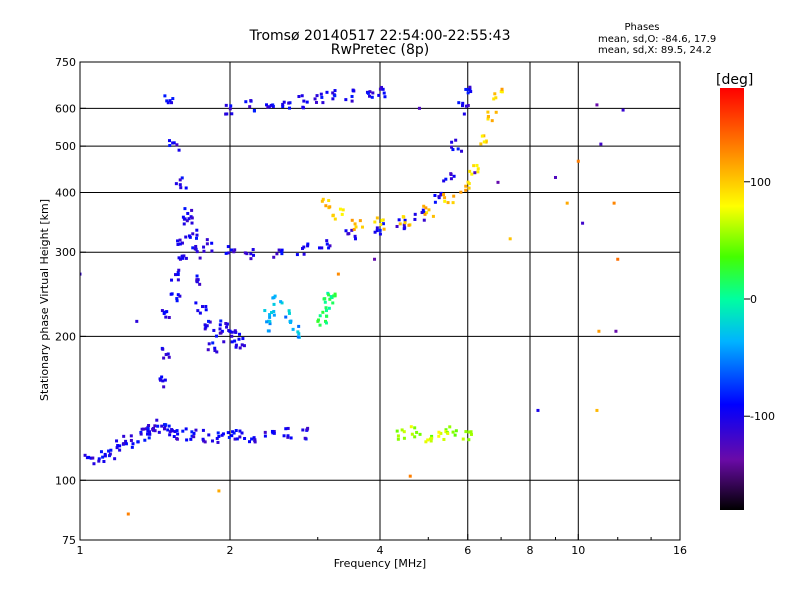 This screenshot has height=600, width=800. What do you see at coordinates (762, 416) in the screenshot?
I see `colorbar-tick-label: -100` at bounding box center [762, 416].